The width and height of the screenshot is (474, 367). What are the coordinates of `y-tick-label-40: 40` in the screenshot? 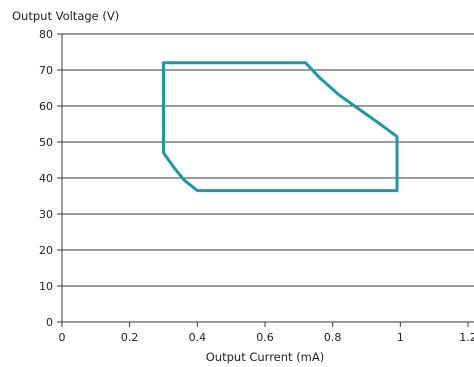 It's located at (46, 178).